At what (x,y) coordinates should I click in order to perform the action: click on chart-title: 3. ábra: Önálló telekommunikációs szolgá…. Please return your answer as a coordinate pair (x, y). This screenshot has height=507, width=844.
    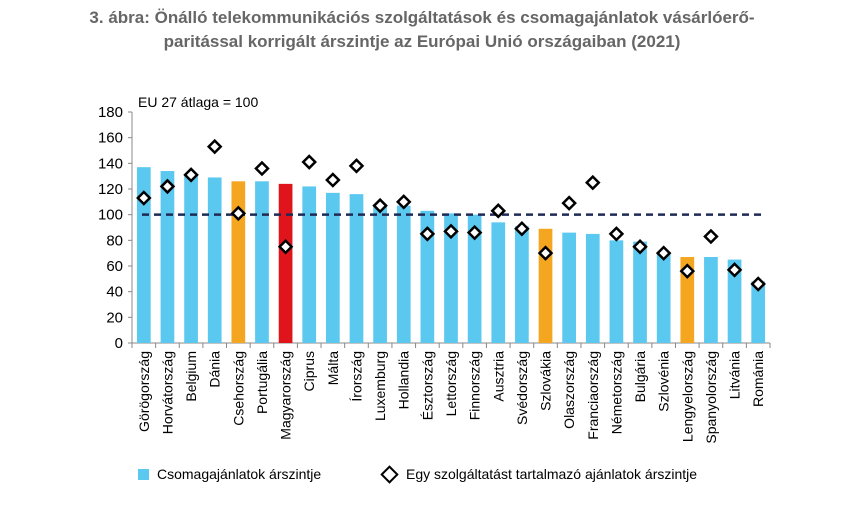
    Looking at the image, I should click on (422, 30).